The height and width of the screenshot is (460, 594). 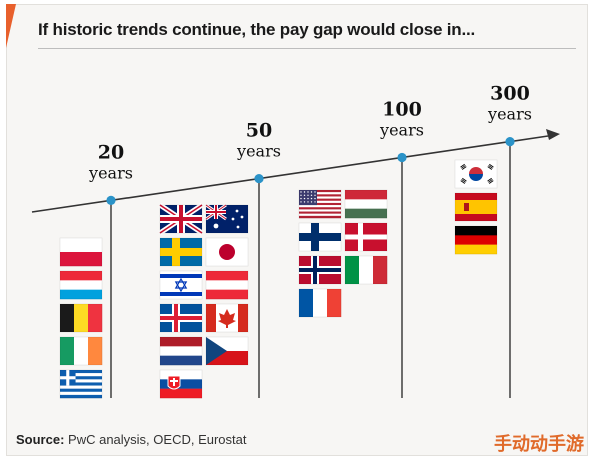 I want to click on flag-south-korea, so click(x=476, y=174).